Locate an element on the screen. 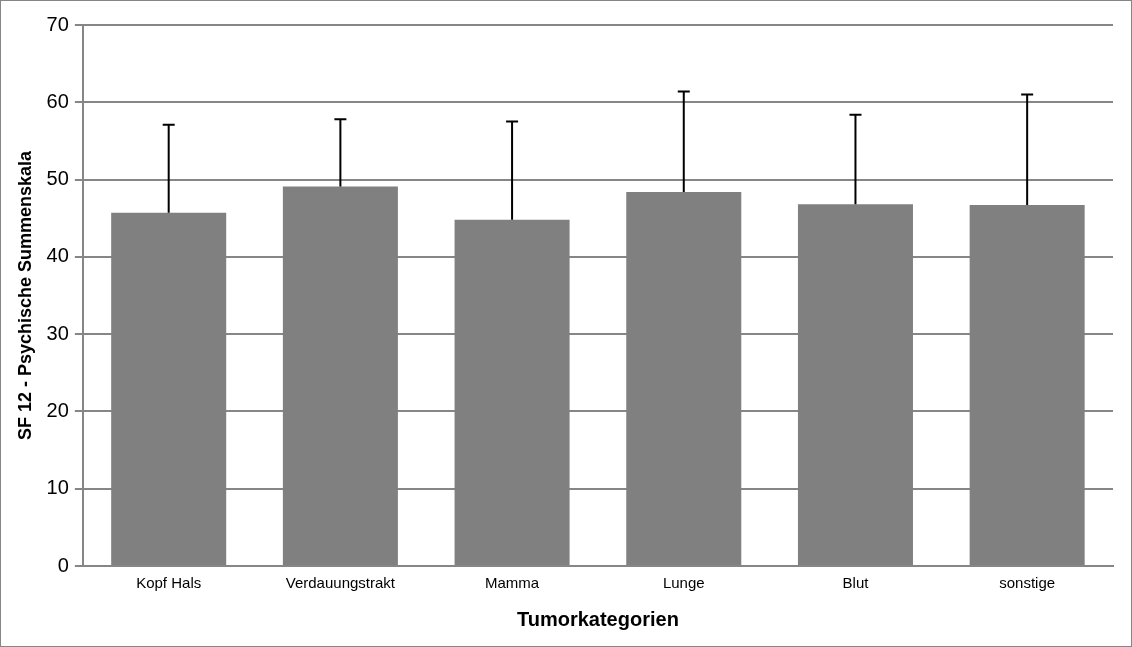 This screenshot has width=1132, height=647. y-tick-label: 70 is located at coordinates (57, 23).